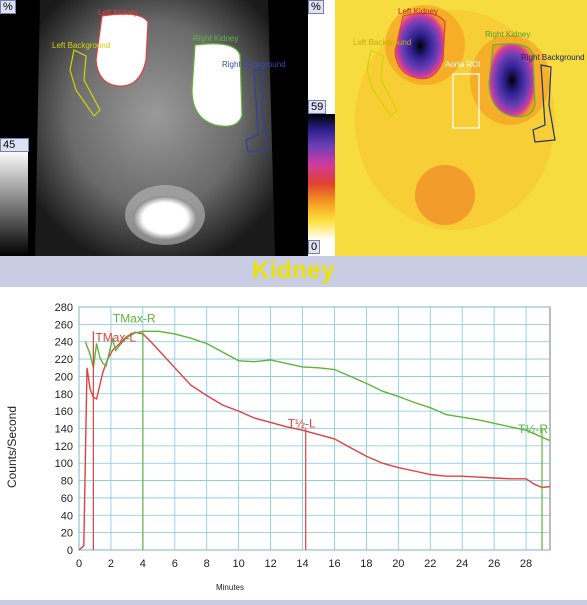 The width and height of the screenshot is (587, 605). I want to click on y-tick-label: 280, so click(64, 308).